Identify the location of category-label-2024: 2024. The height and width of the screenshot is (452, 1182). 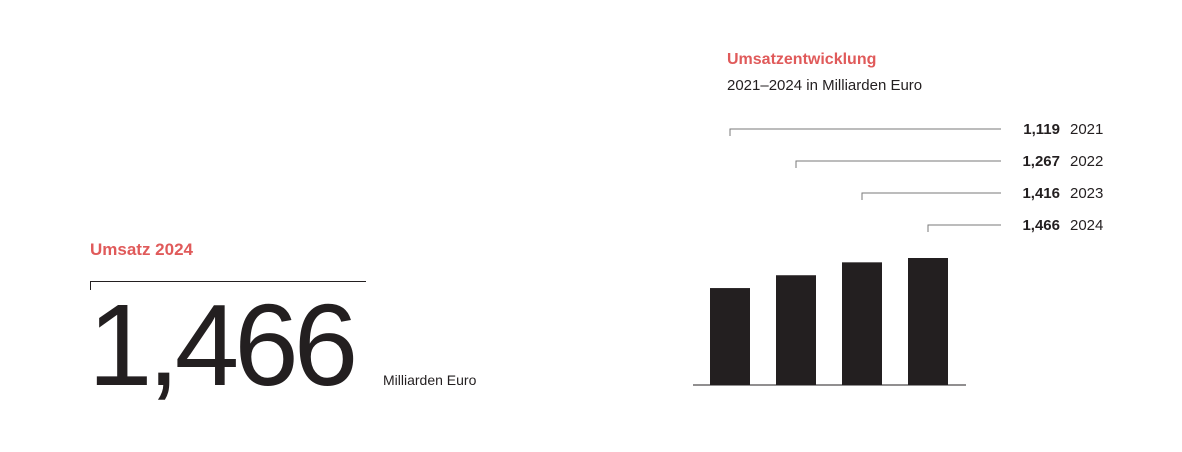
(1086, 225).